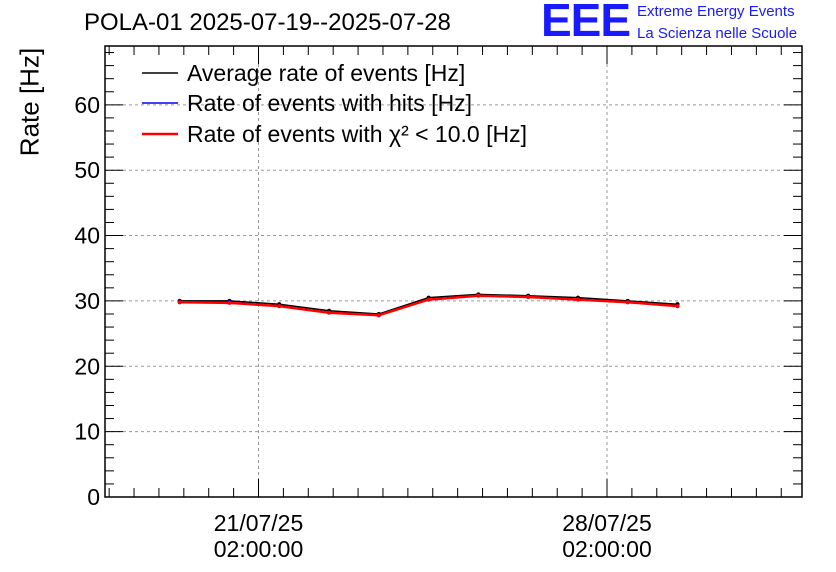  What do you see at coordinates (87, 170) in the screenshot?
I see `y-tick-label: 50` at bounding box center [87, 170].